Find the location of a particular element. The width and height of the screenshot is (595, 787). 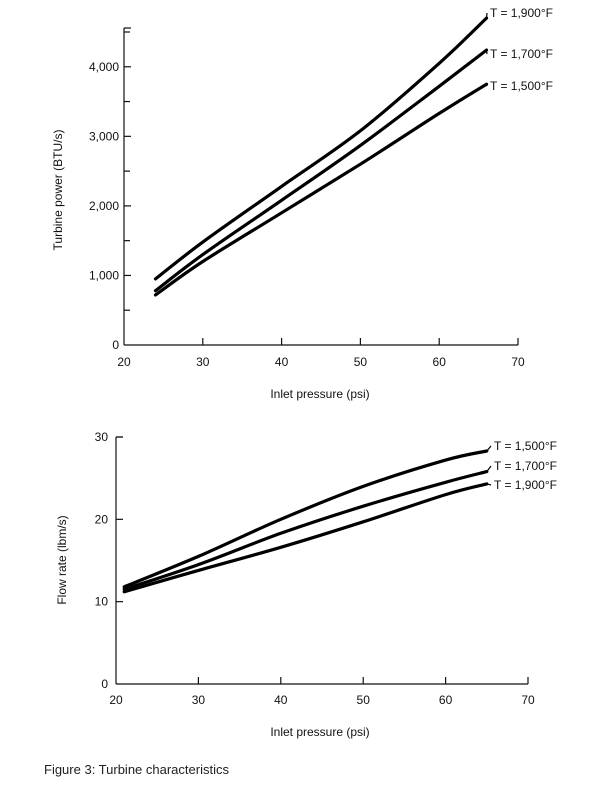

y-axis-title: Flow rate (lbm/s) is located at coordinates (62, 559).